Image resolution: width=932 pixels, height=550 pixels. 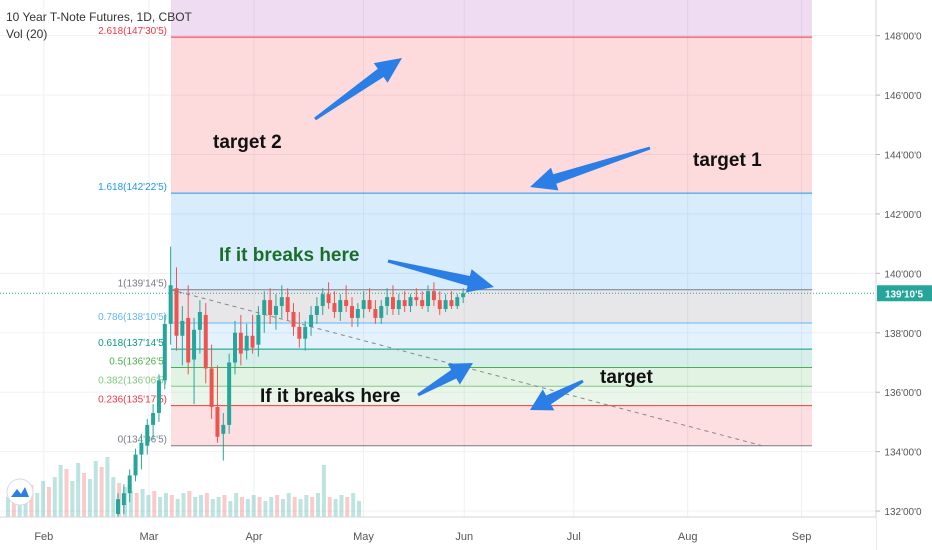 I want to click on fib-zone-extension, so click(x=491, y=19).